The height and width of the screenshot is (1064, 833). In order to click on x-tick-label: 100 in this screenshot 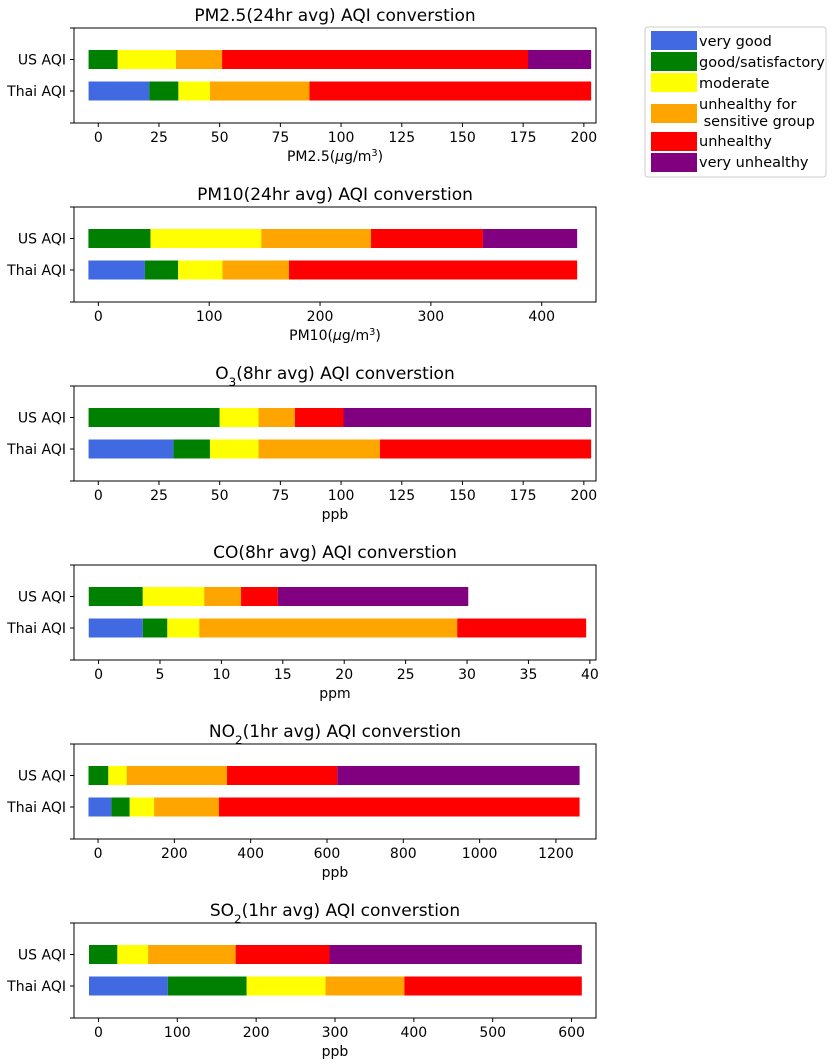, I will do `click(209, 317)`.